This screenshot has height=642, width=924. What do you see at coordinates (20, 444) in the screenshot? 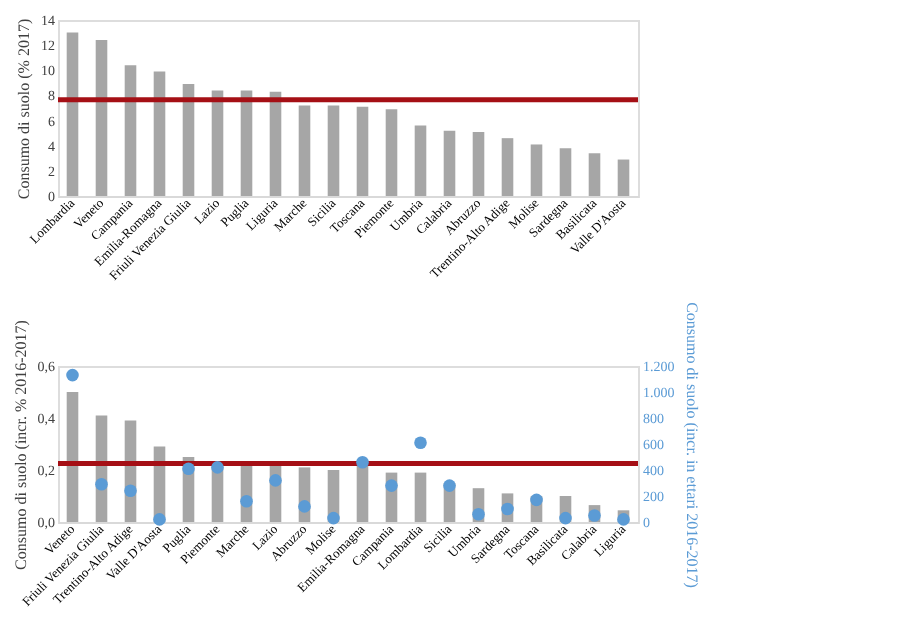
I see `y-axis-title: Consumo di suolo (incr. % 2016-2017)` at bounding box center [20, 444].